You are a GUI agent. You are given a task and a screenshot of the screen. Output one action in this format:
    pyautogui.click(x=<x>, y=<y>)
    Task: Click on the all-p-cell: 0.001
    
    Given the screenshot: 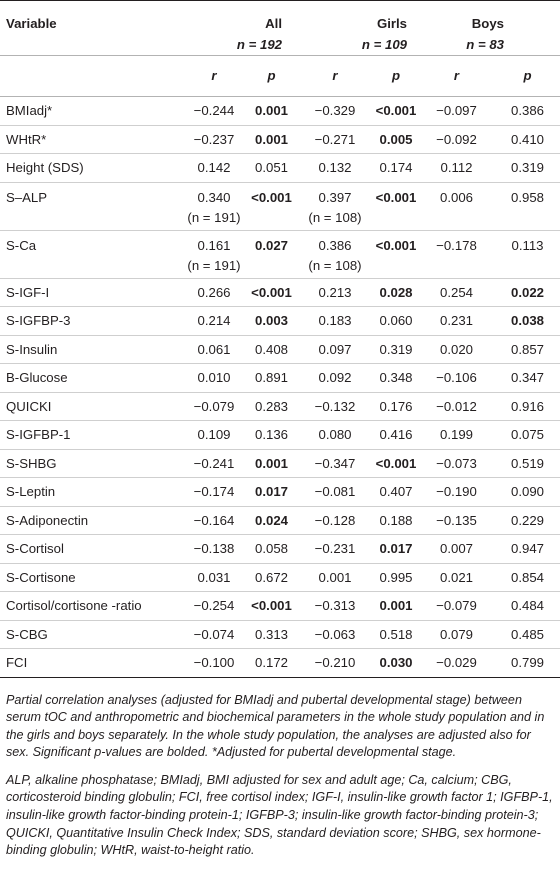 What is the action you would take?
    pyautogui.click(x=271, y=463)
    